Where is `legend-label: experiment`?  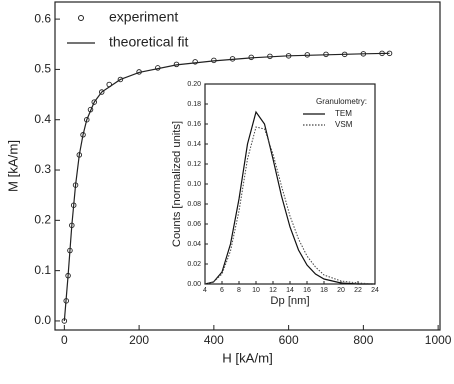 legend-label: experiment is located at coordinates (143, 17).